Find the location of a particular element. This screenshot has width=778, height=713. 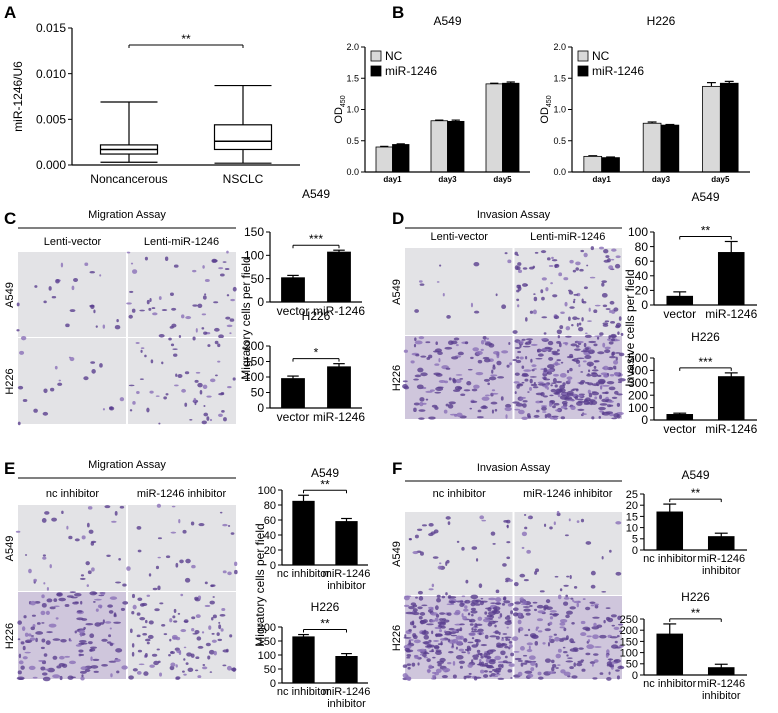

micrograph is located at coordinates (182, 381).